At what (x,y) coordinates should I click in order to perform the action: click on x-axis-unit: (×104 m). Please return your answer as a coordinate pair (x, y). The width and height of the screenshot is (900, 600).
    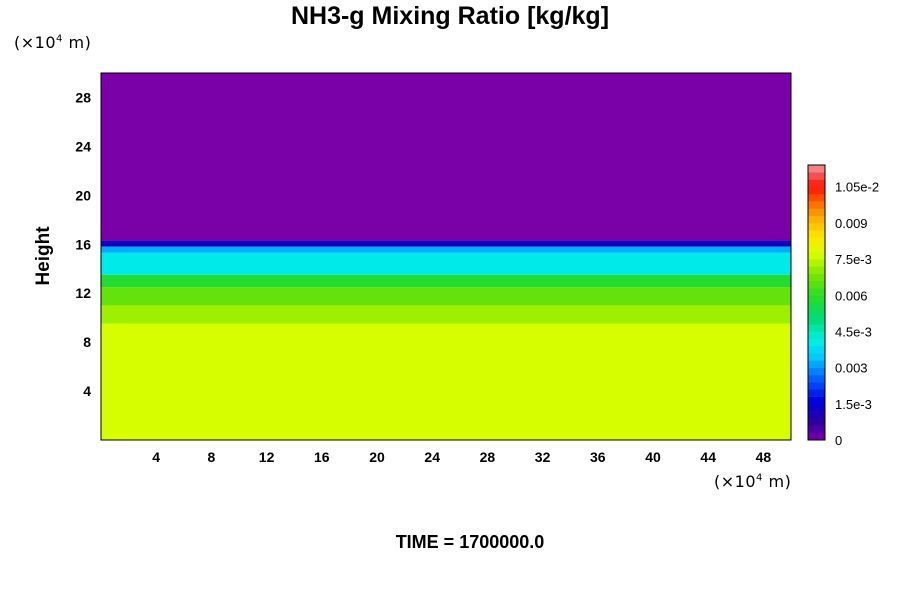
    Looking at the image, I should click on (753, 481).